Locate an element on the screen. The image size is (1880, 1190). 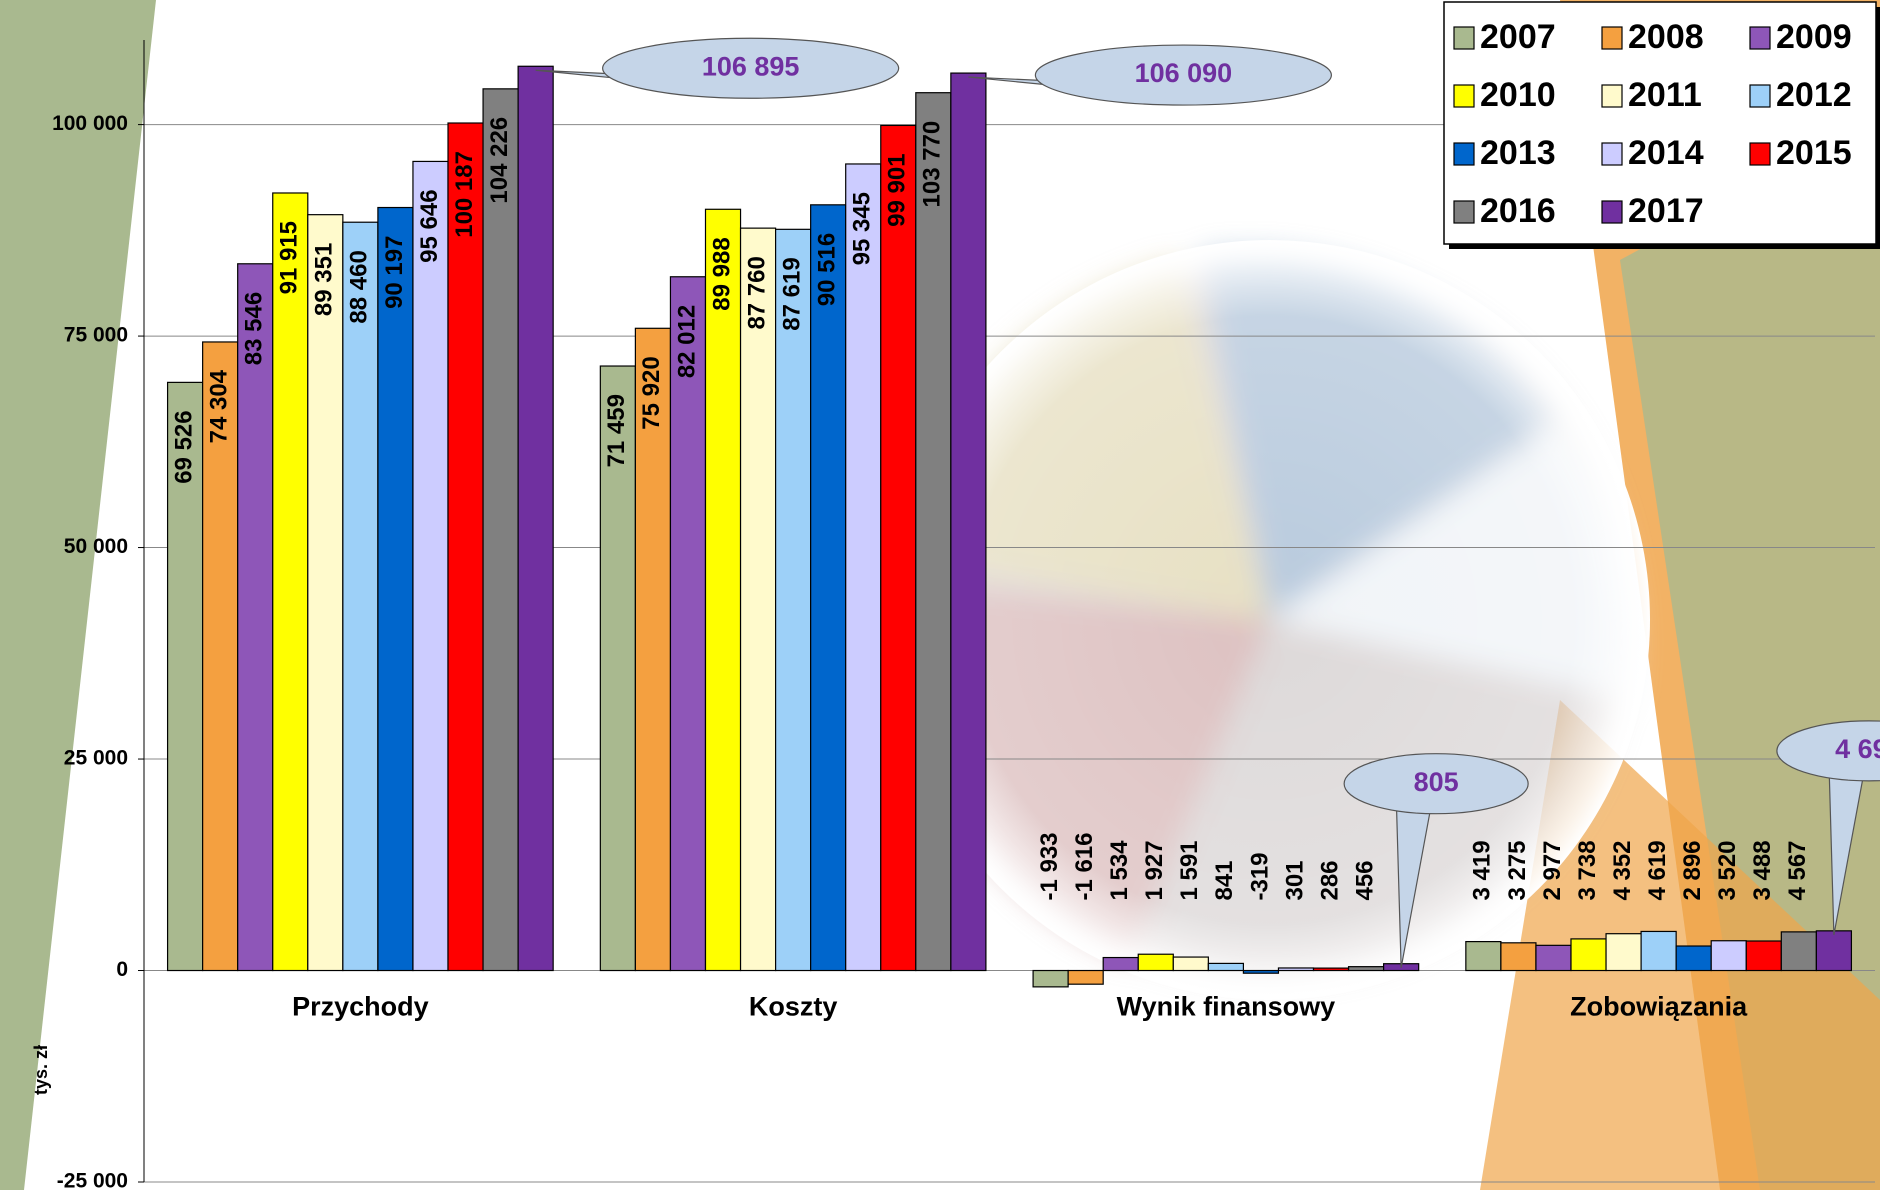
value-label: 805 is located at coordinates (1436, 782).